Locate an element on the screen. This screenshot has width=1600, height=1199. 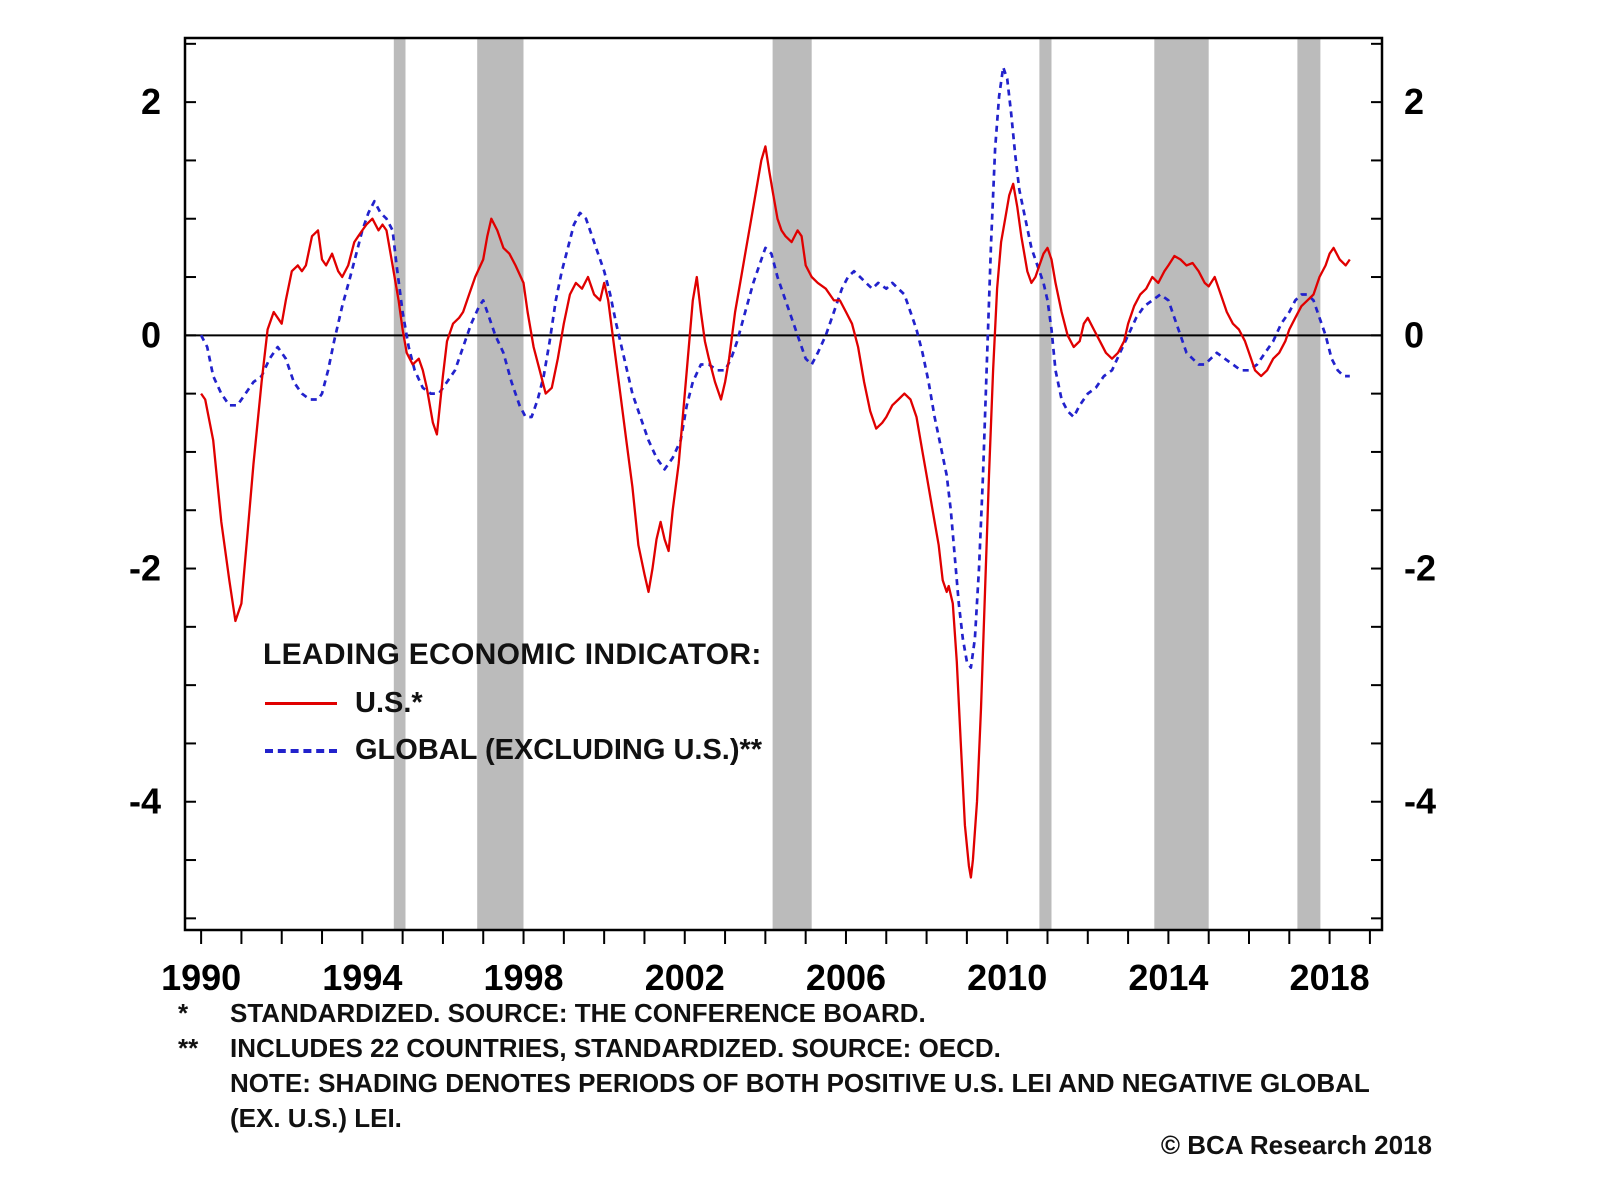
footnote-text: (EX. U.S.) LEI. is located at coordinates (316, 1118).